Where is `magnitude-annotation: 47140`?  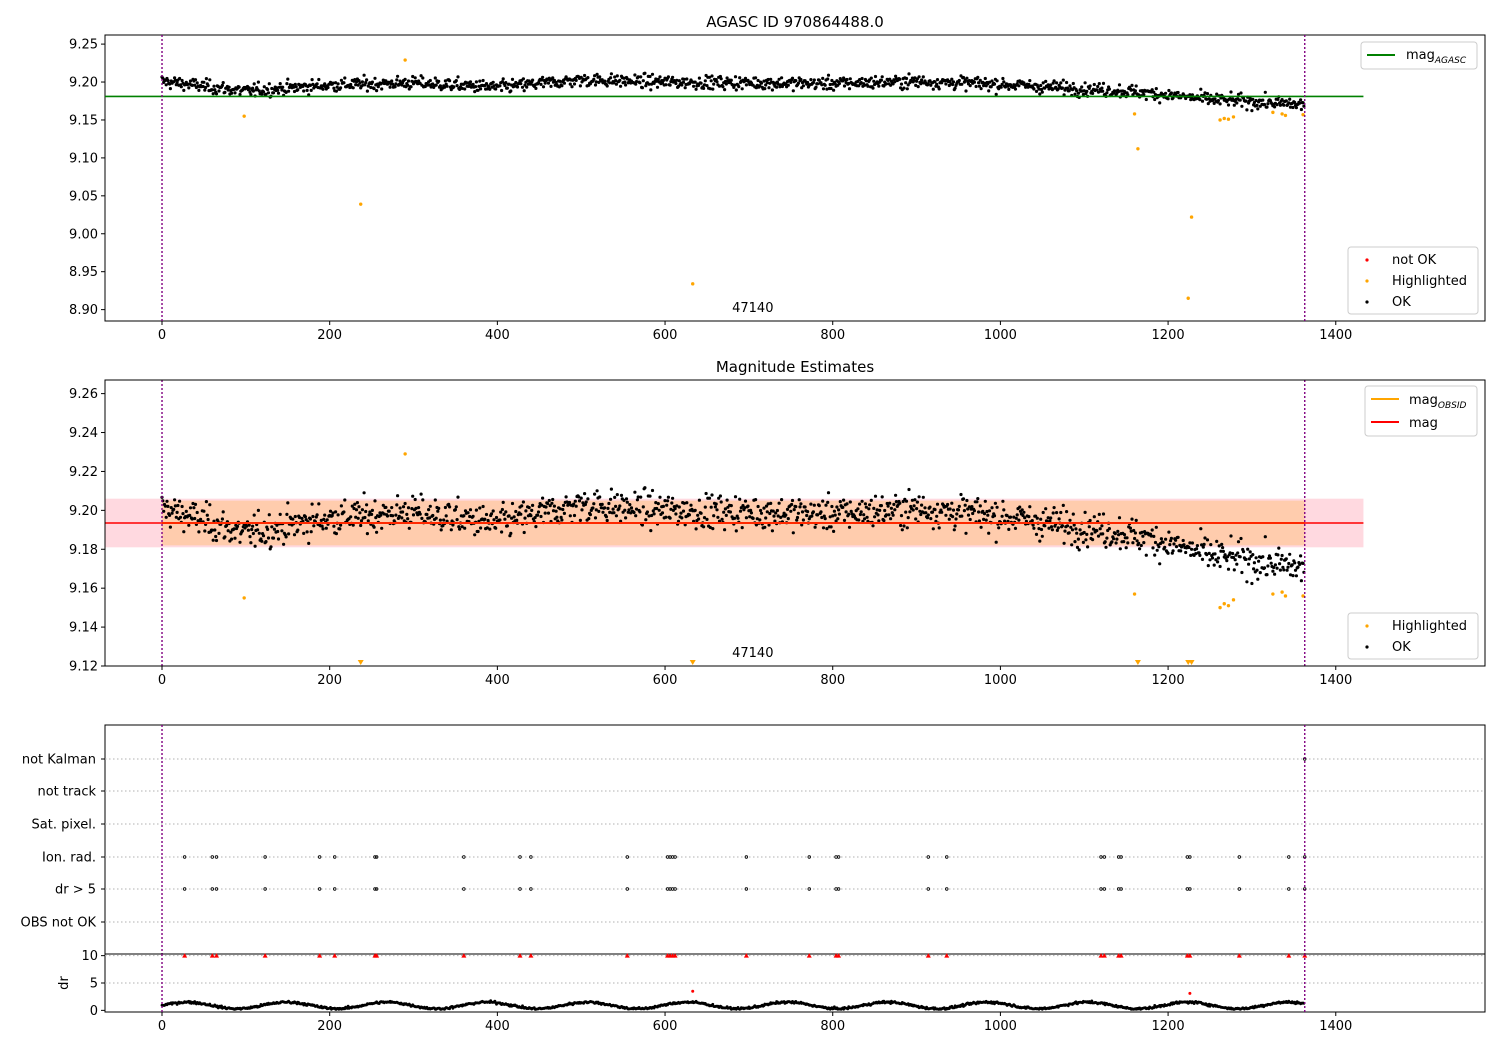
magnitude-annotation: 47140 is located at coordinates (752, 653).